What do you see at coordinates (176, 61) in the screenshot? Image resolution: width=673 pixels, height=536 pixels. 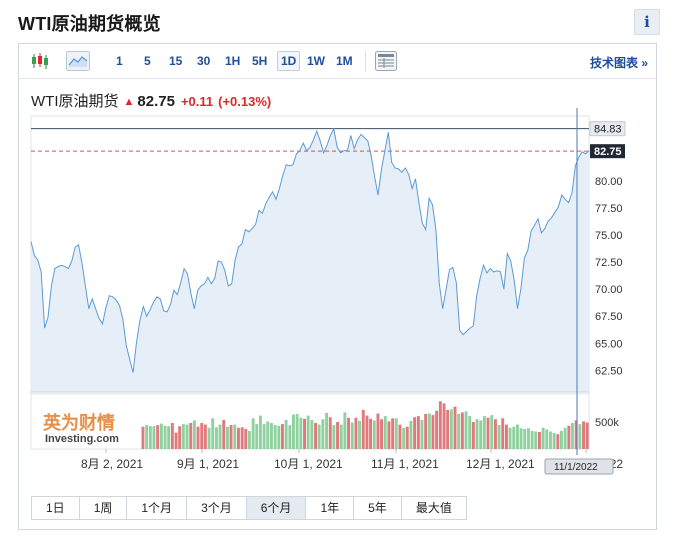 I see `range-15: 15` at bounding box center [176, 61].